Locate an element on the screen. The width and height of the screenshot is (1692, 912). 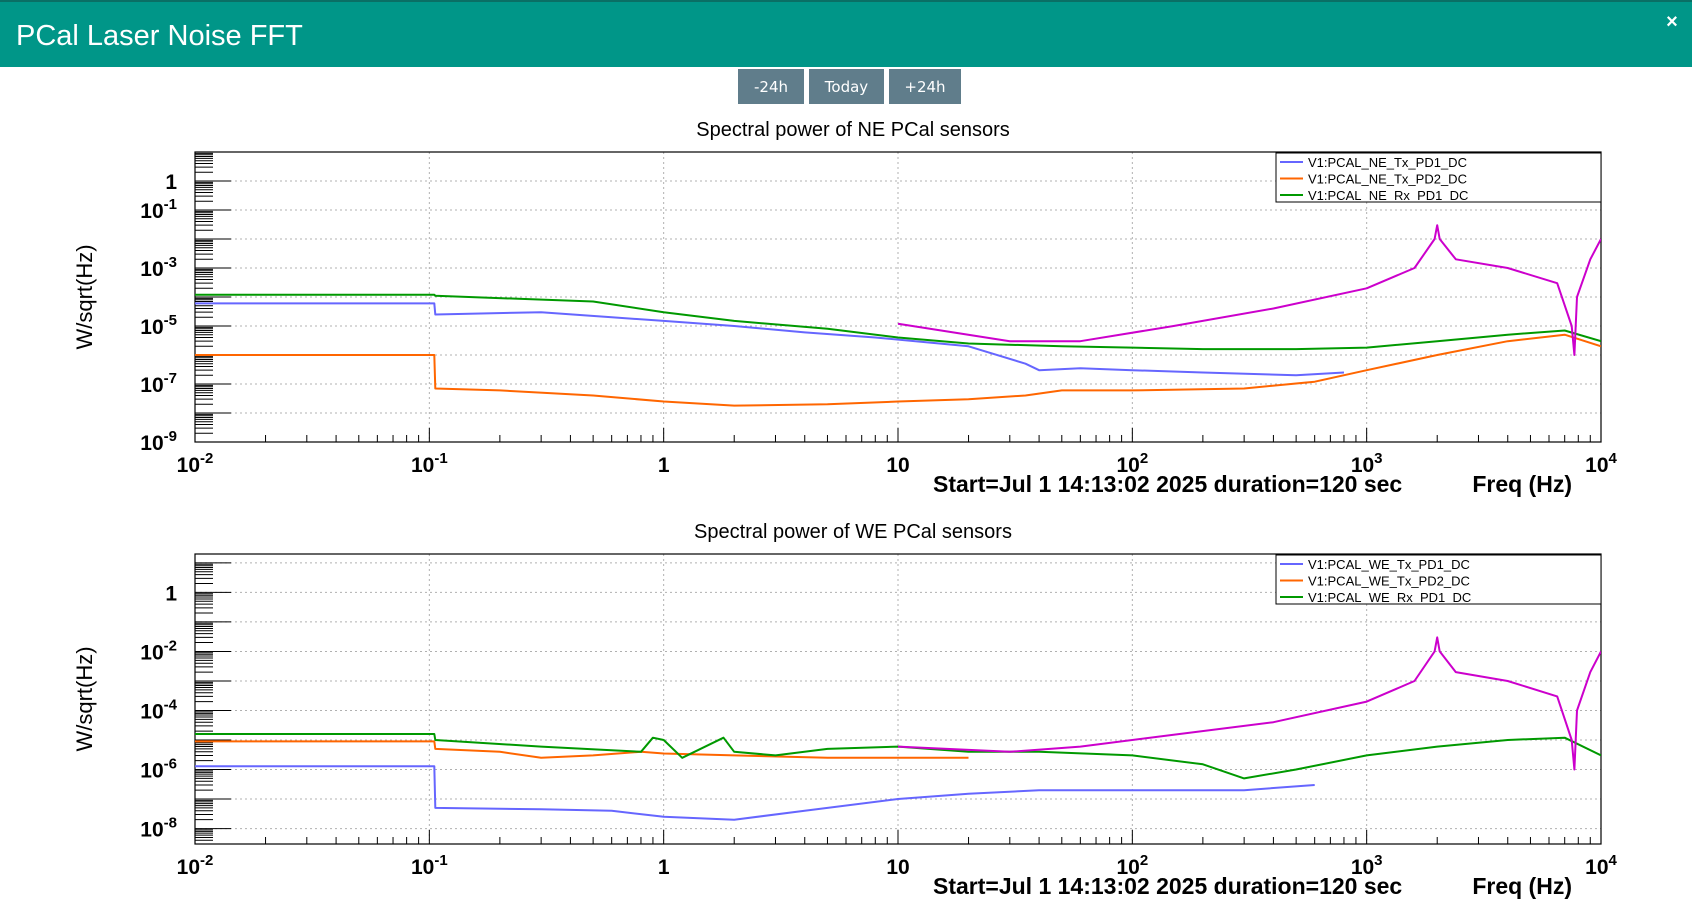
y-tick-label: 10⁻¹ is located at coordinates (158, 209).